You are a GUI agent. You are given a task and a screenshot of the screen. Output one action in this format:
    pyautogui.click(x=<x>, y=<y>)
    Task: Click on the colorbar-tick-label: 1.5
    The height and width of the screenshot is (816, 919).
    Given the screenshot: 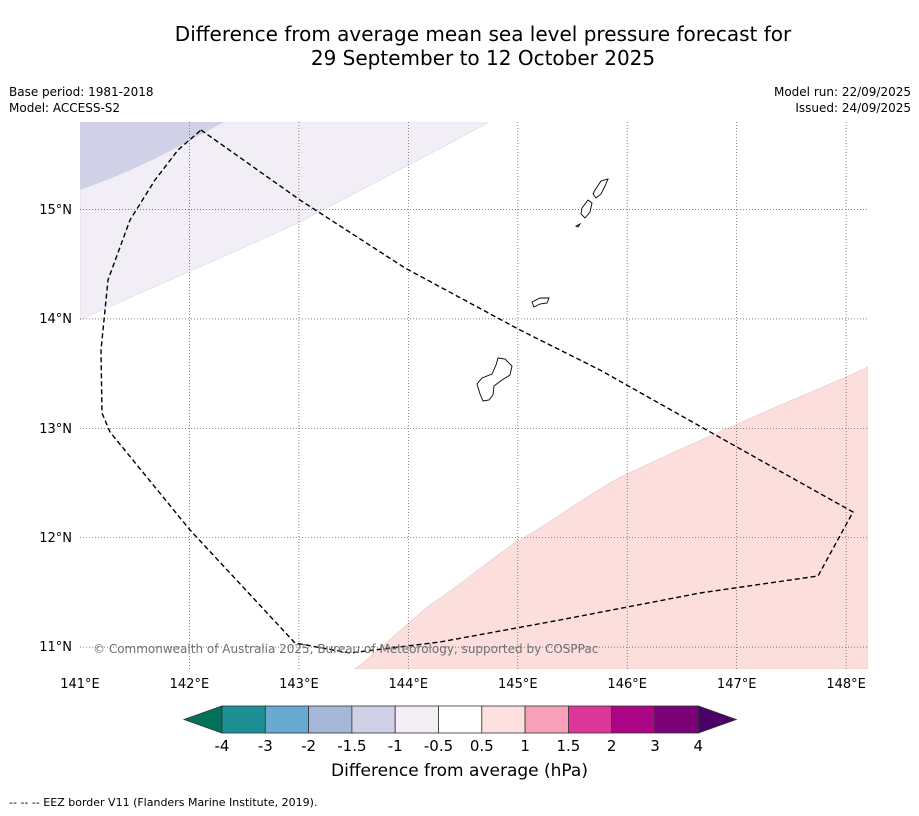 What is the action you would take?
    pyautogui.click(x=568, y=746)
    